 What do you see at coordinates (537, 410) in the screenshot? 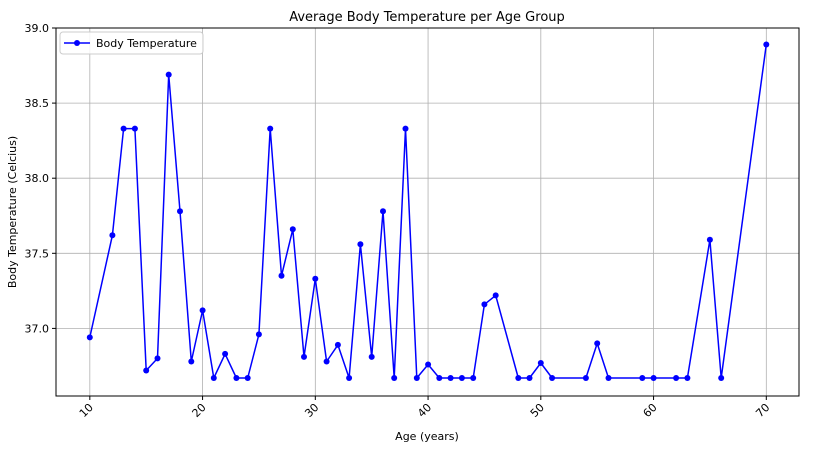
I see `x-tick-label: 50` at bounding box center [537, 410].